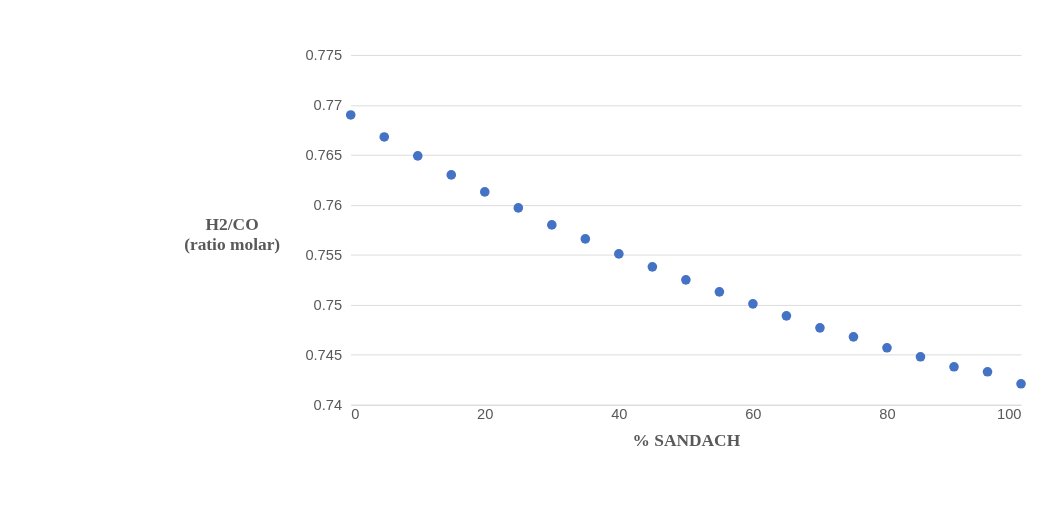 The width and height of the screenshot is (1054, 531). Describe the element at coordinates (485, 413) in the screenshot. I see `x-tick-label: 20` at that location.